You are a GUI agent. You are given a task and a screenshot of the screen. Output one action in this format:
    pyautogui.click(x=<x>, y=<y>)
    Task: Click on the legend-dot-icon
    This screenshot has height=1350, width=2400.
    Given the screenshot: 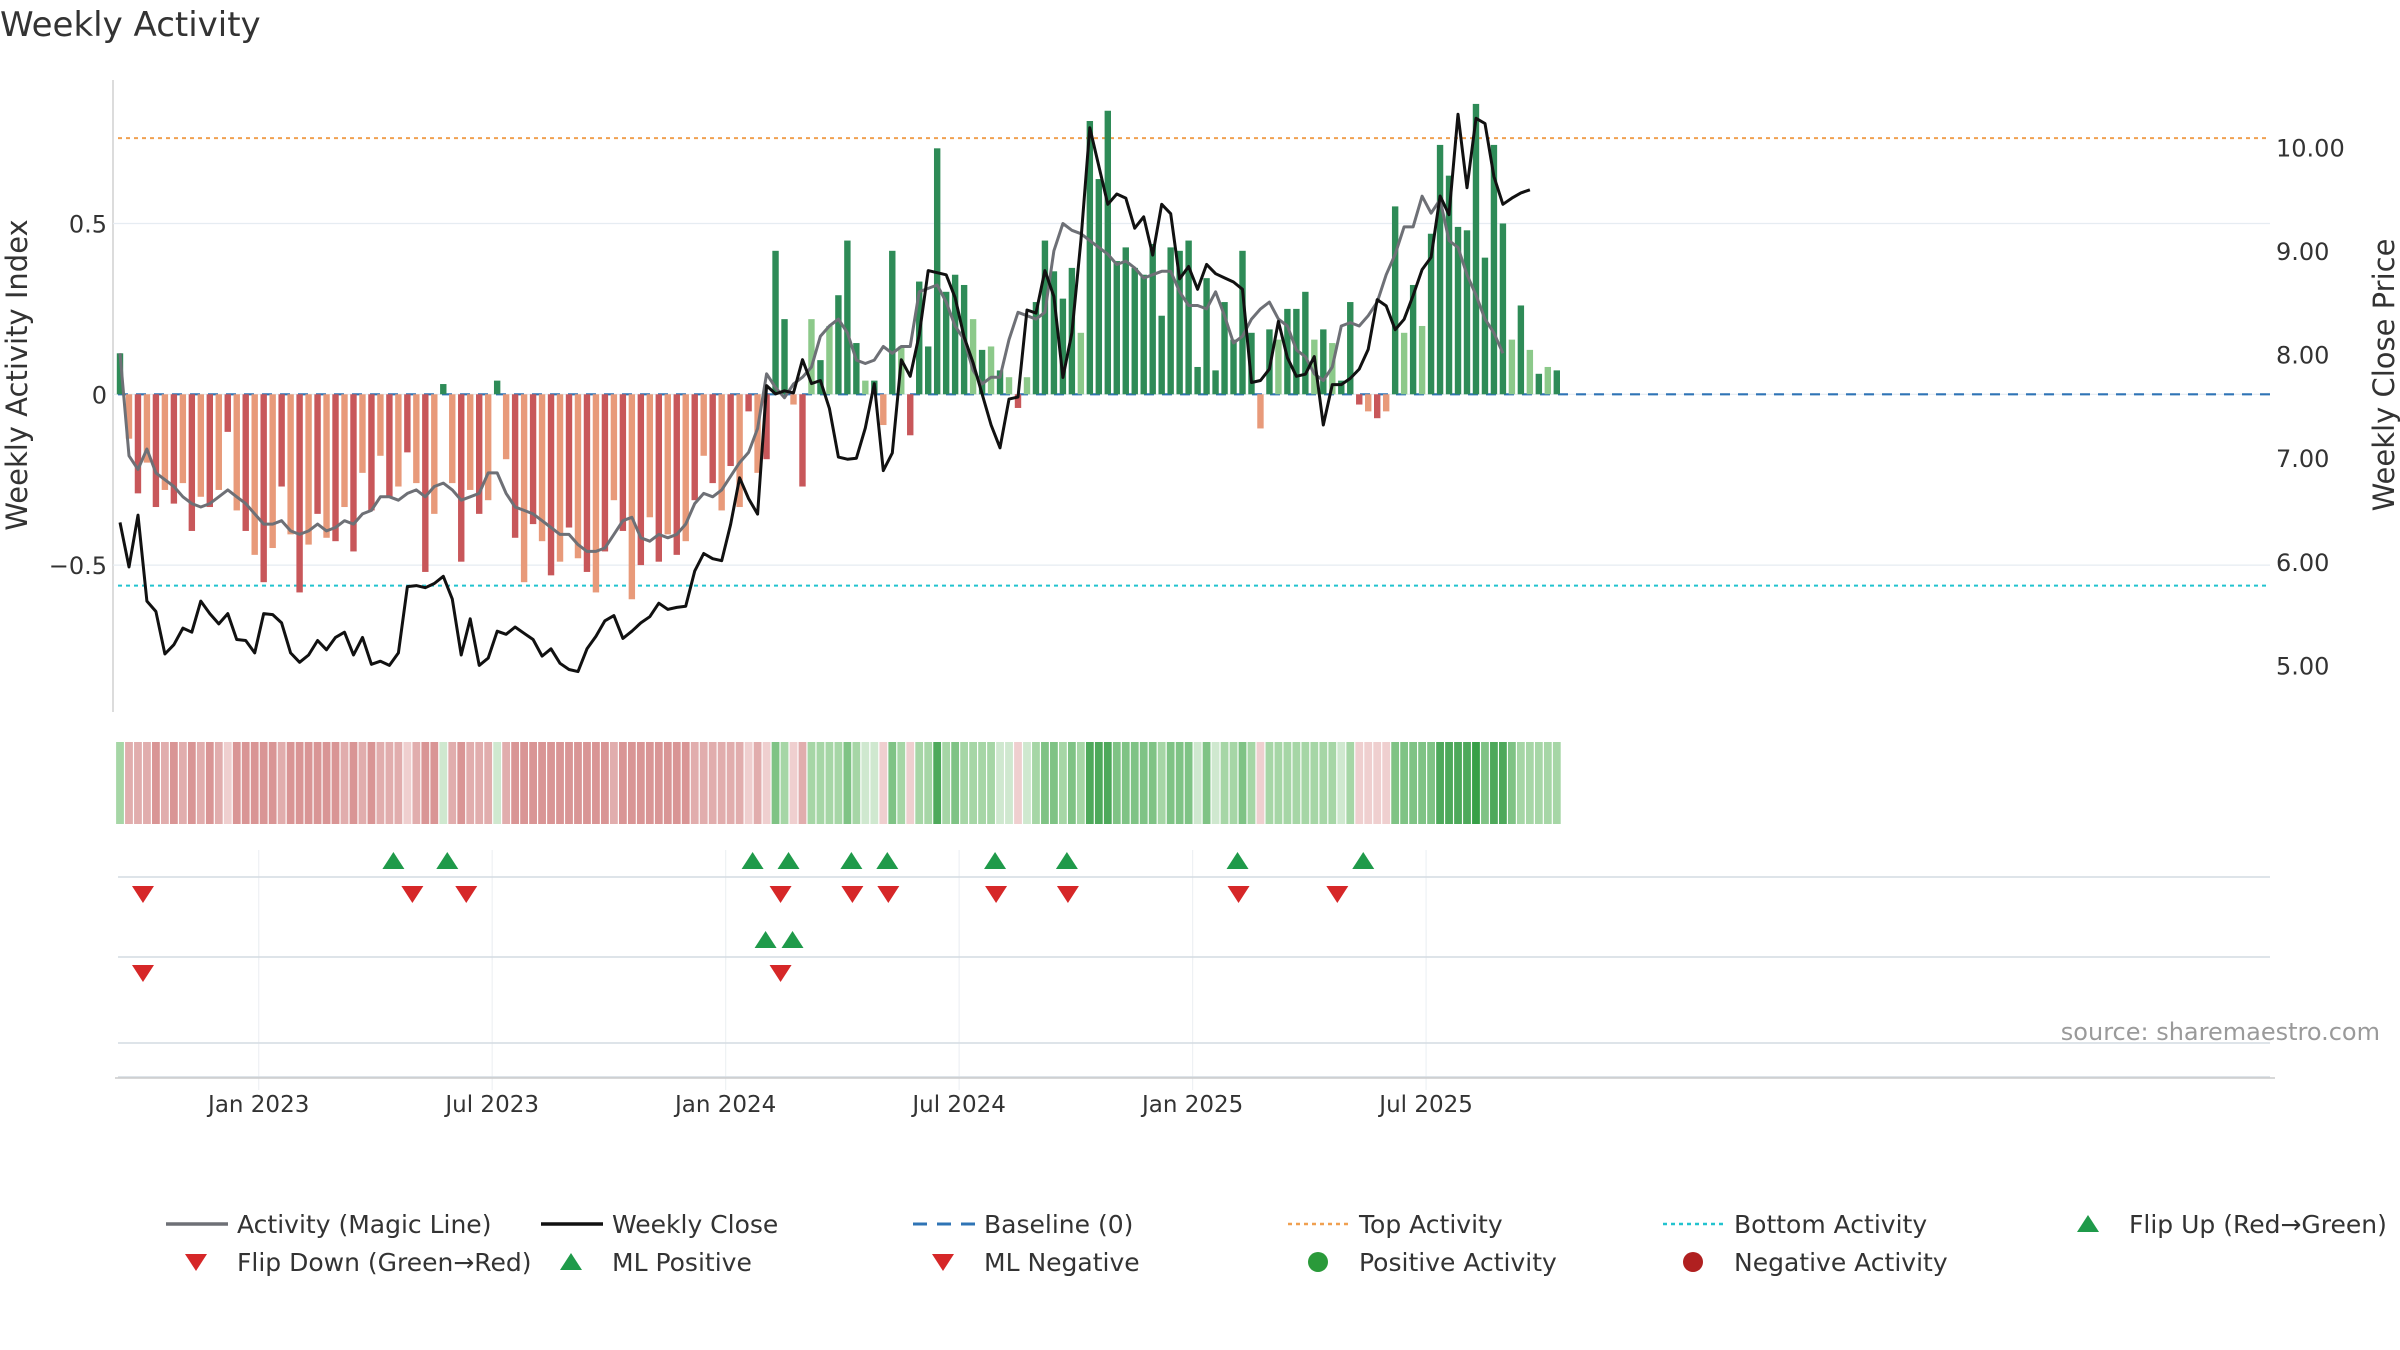 What is the action you would take?
    pyautogui.click(x=1693, y=1262)
    